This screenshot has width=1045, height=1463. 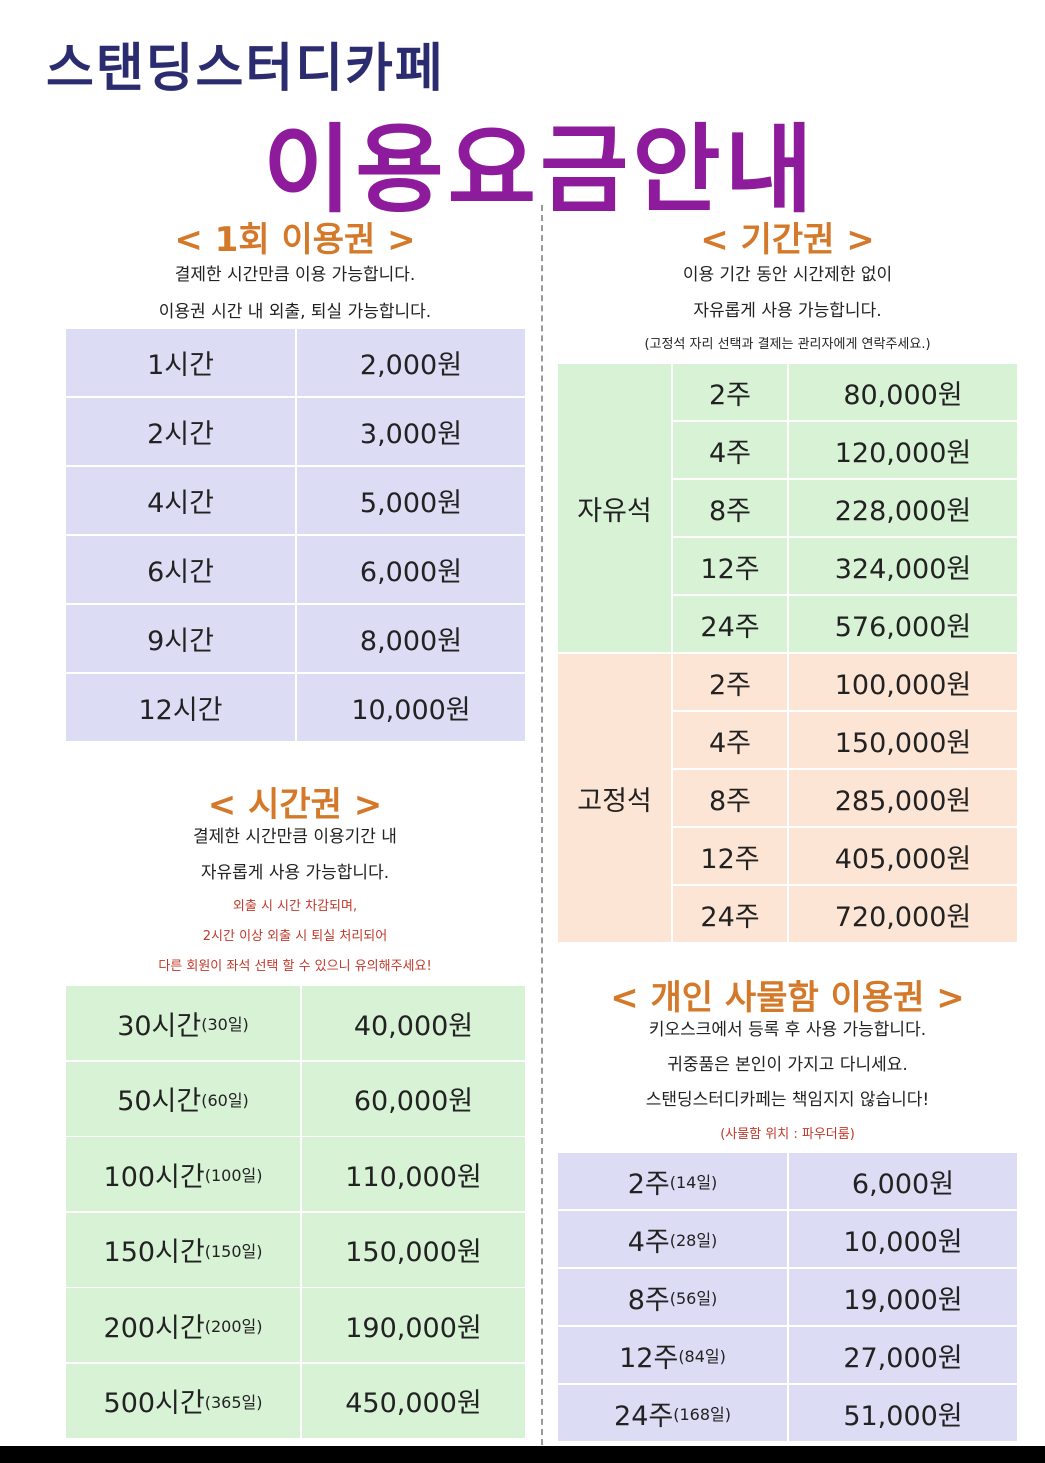 What do you see at coordinates (542, 825) in the screenshot?
I see `divider` at bounding box center [542, 825].